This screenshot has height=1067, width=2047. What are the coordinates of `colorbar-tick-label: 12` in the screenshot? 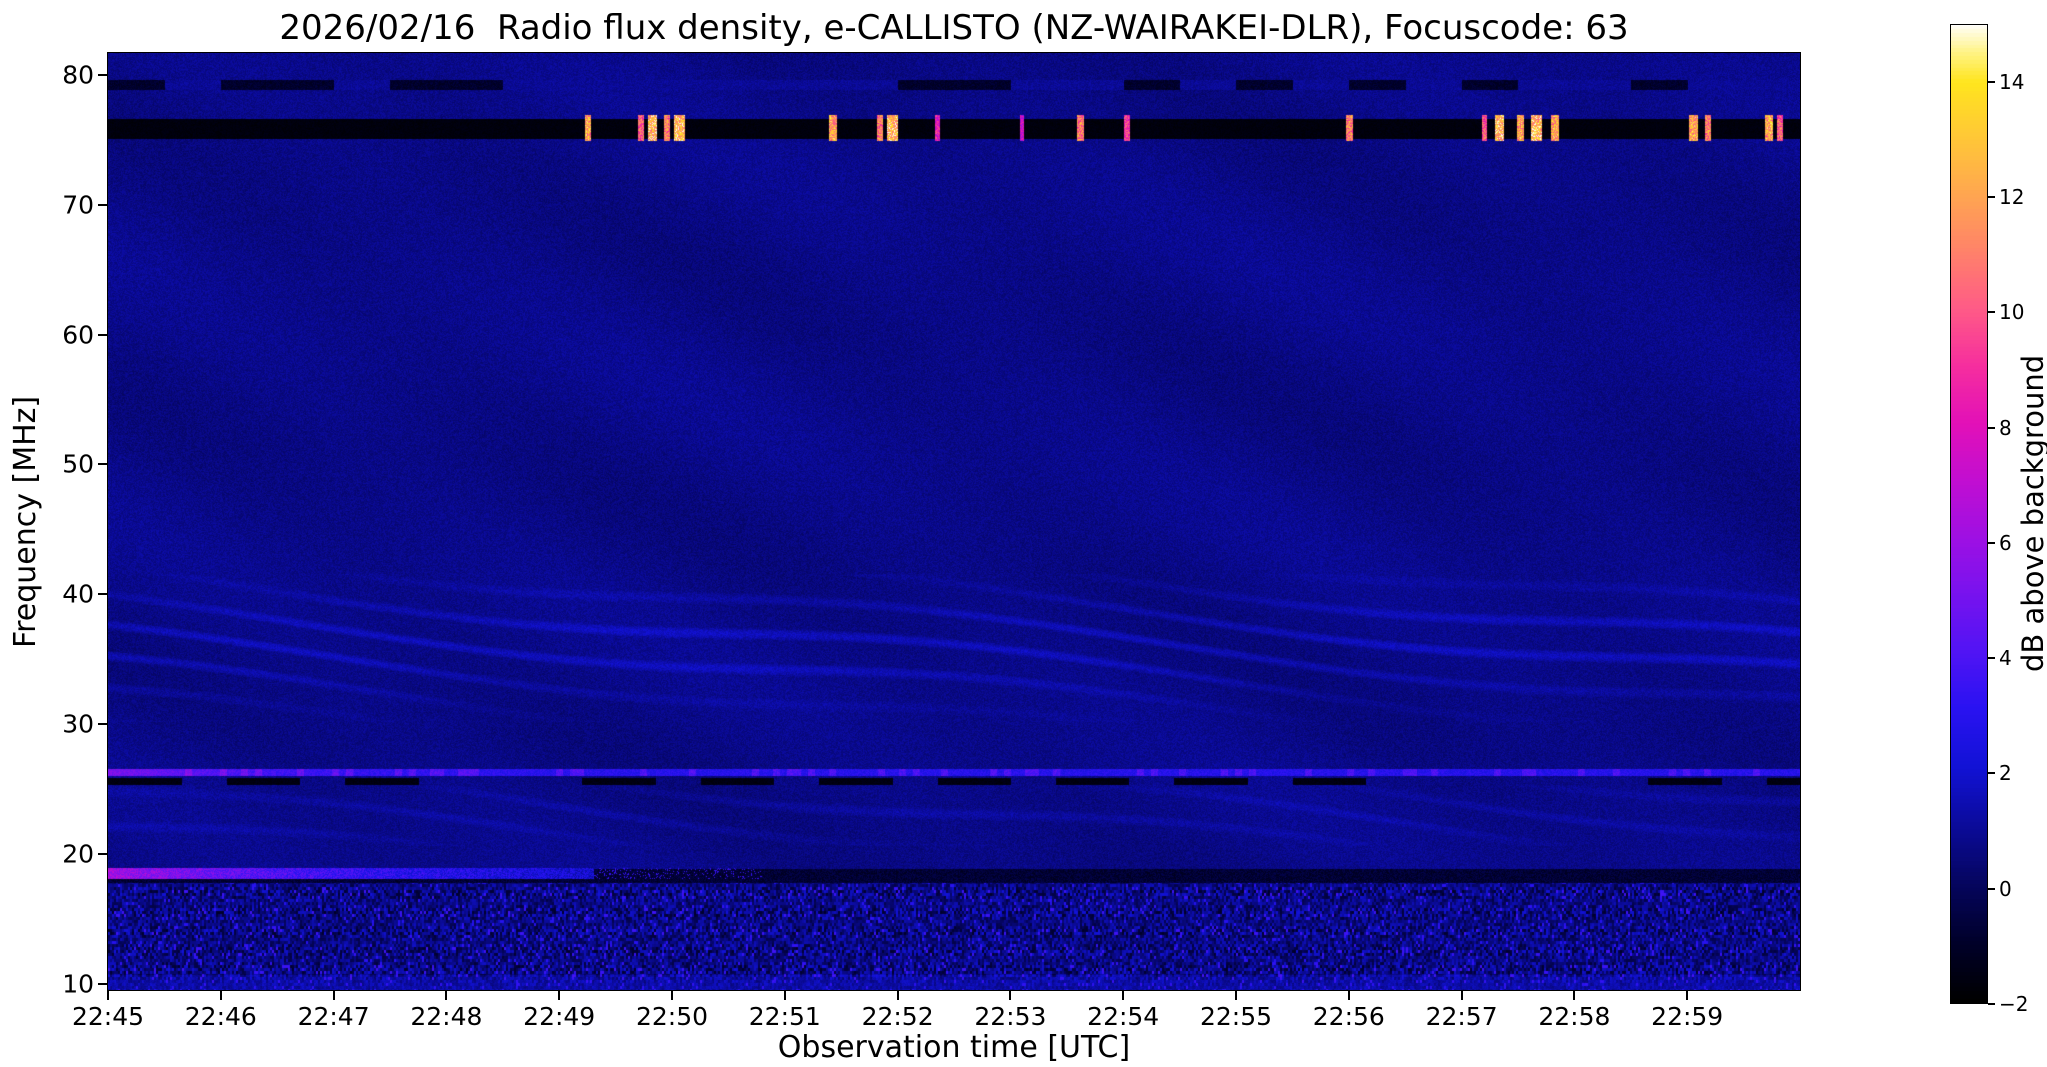 It's located at (2012, 196).